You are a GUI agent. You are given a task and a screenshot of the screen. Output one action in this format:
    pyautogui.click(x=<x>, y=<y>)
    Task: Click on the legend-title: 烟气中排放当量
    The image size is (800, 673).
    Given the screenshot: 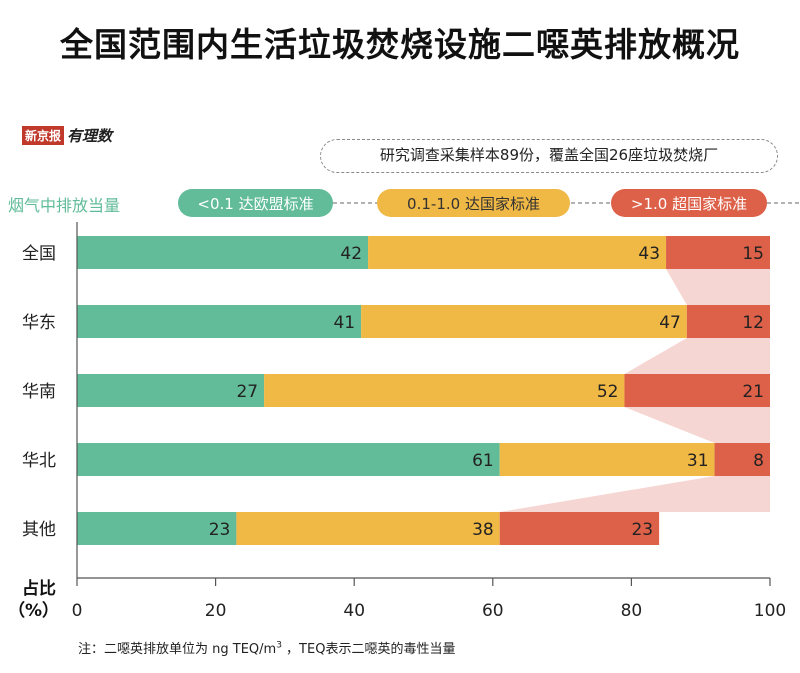 What is the action you would take?
    pyautogui.click(x=64, y=205)
    